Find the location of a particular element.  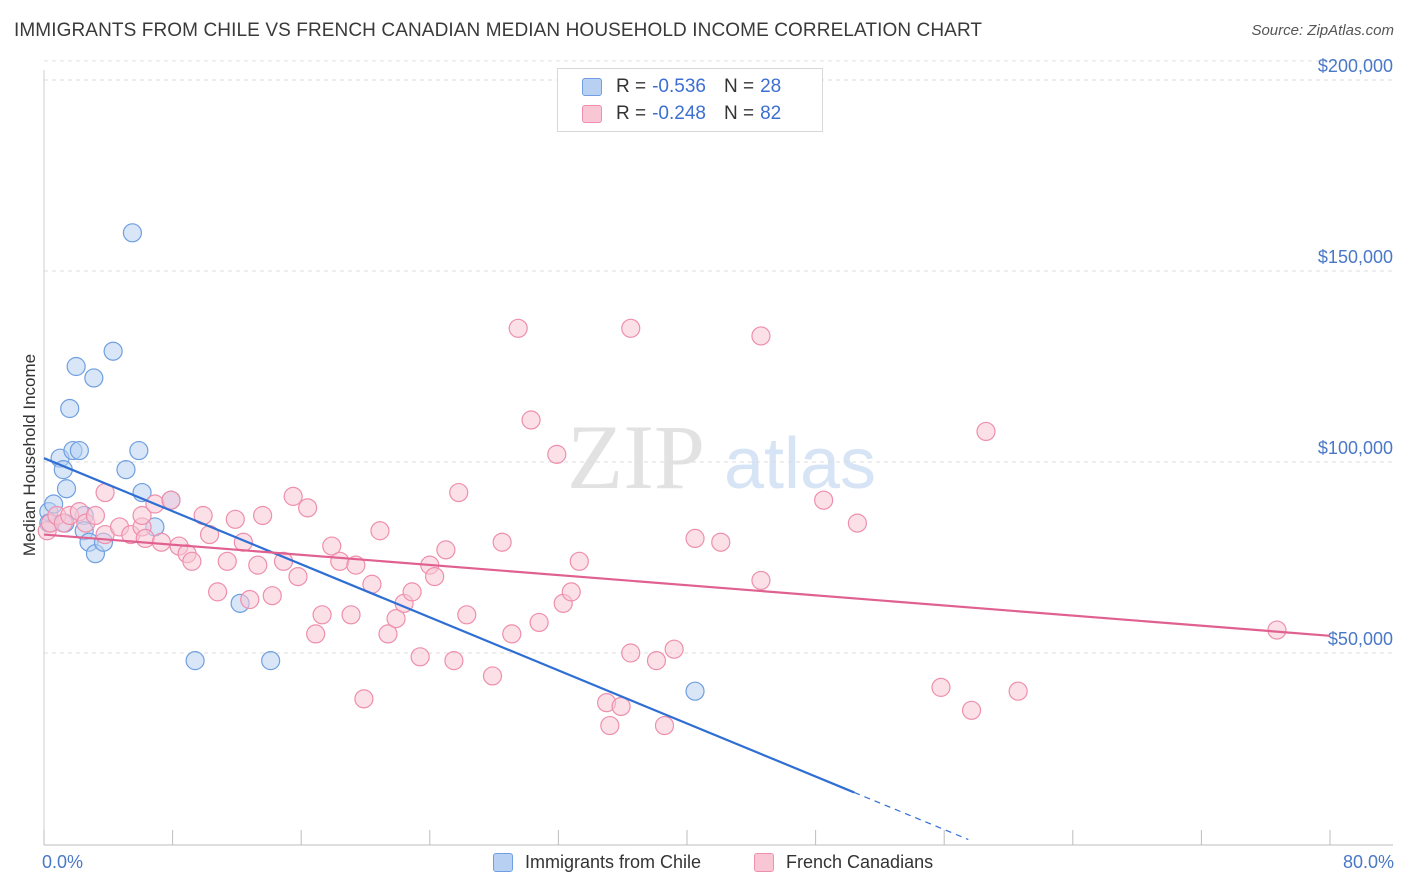

legend-r-value-chile: -0.536 is located at coordinates (679, 86).